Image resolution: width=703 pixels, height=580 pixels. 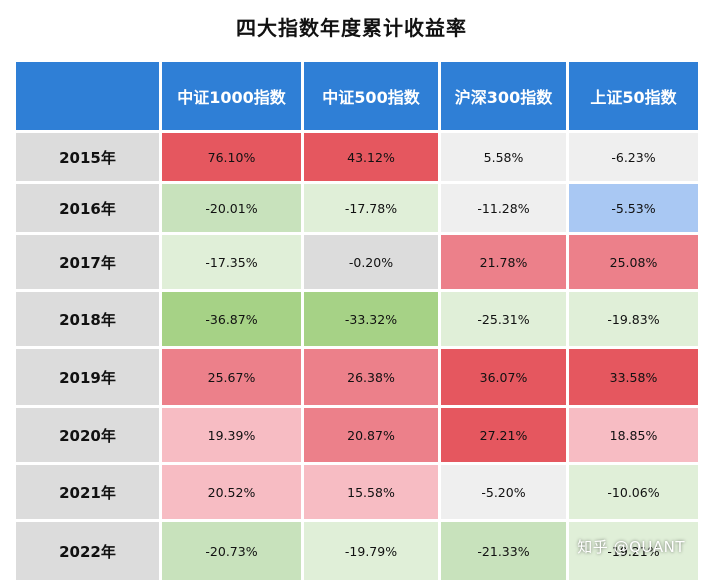 I want to click on return-cell: -36.87%, so click(x=231, y=319).